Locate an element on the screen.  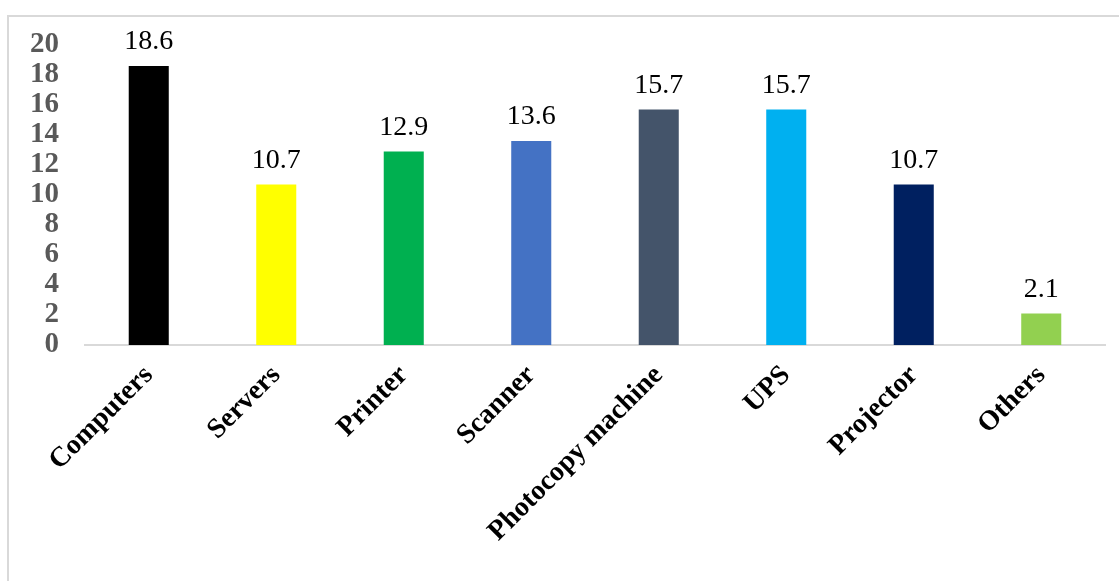
y-tick-label: 18 is located at coordinates (44, 72).